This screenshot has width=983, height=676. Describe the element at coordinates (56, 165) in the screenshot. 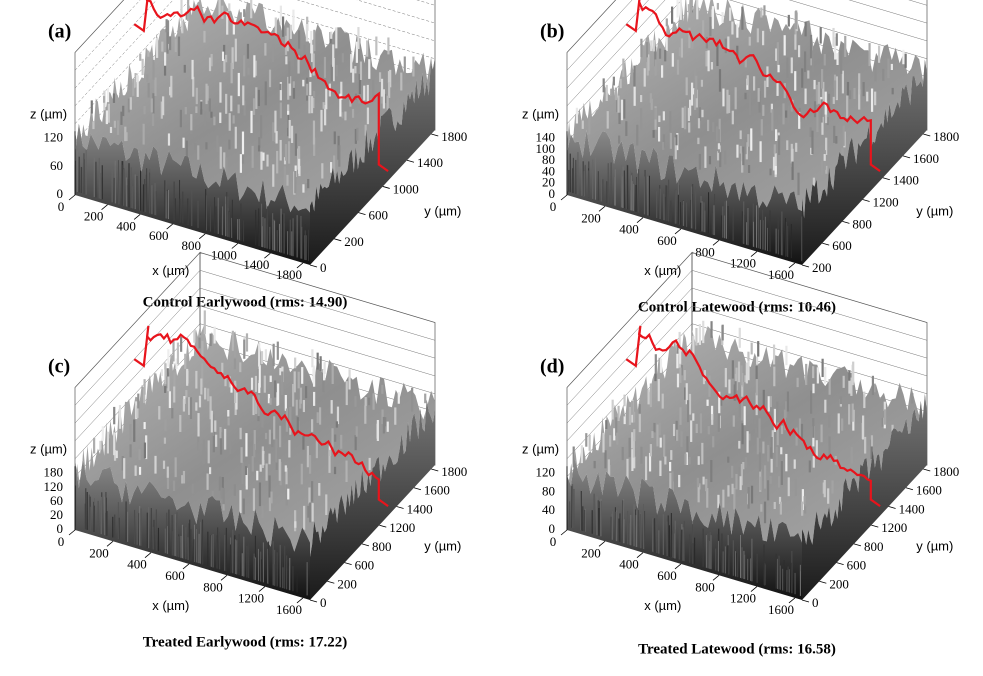

I see `z-tick-label: 60` at that location.